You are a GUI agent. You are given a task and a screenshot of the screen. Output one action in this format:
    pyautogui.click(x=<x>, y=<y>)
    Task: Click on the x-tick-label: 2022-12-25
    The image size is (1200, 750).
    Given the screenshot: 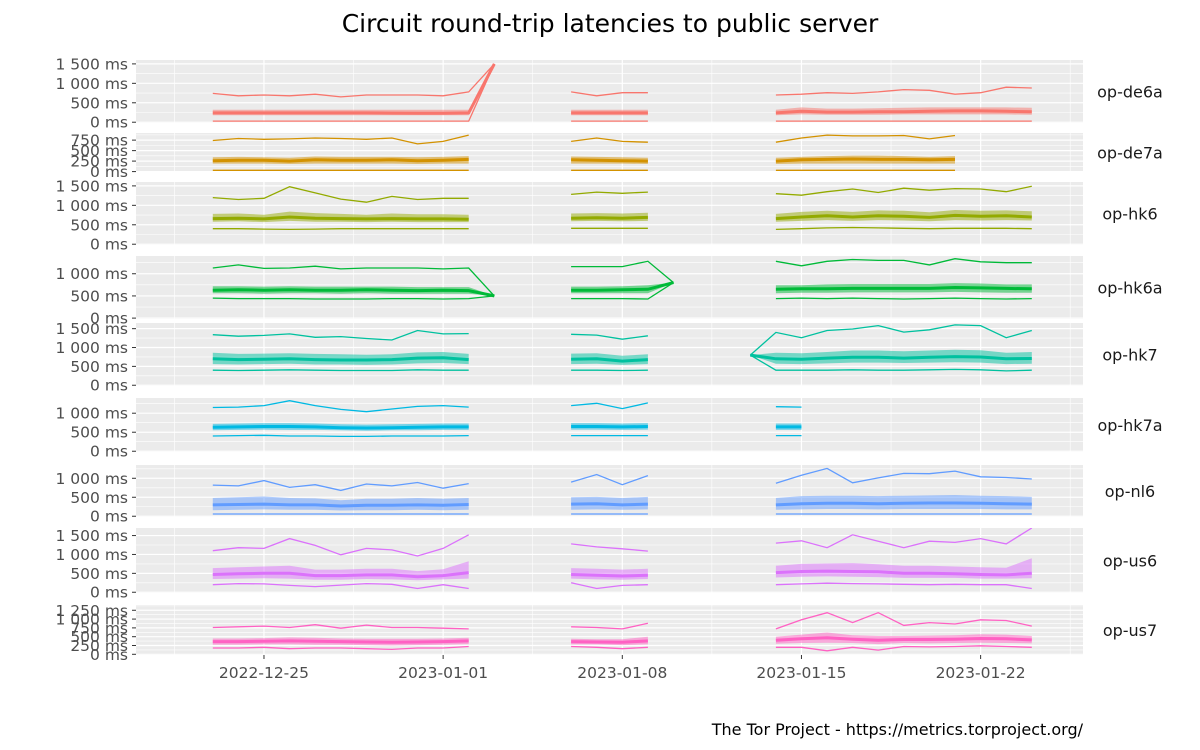 What is the action you would take?
    pyautogui.click(x=264, y=673)
    